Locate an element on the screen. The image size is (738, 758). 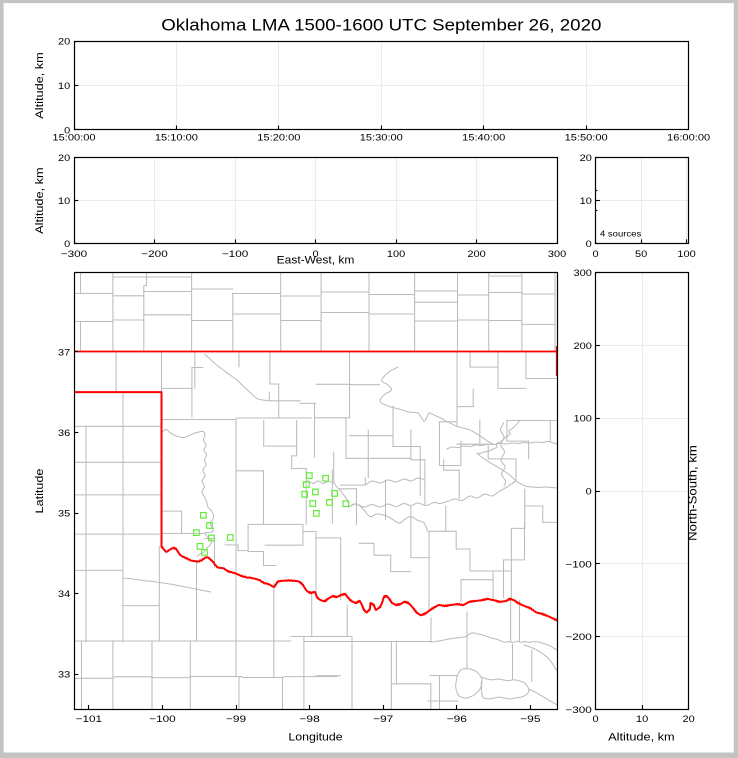
svg-text: 15:20:00 is located at coordinates (278, 138).